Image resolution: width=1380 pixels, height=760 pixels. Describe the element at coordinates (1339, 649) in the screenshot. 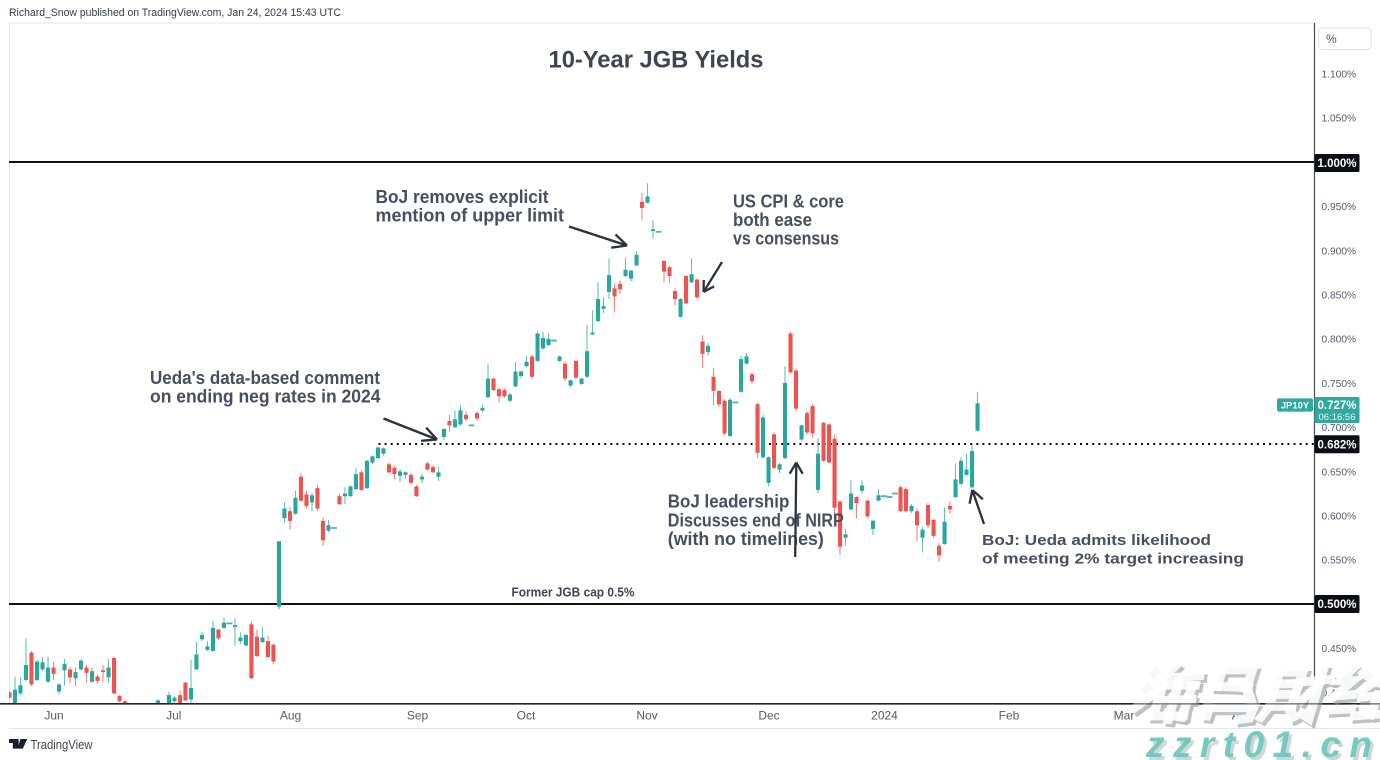

I see `svg-text: 0.450%` at that location.